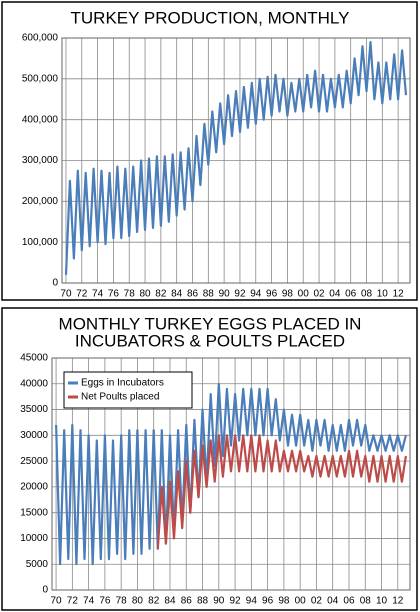 The image size is (420, 612). Describe the element at coordinates (40, 201) in the screenshot. I see `y-tick-label: 200,000` at that location.